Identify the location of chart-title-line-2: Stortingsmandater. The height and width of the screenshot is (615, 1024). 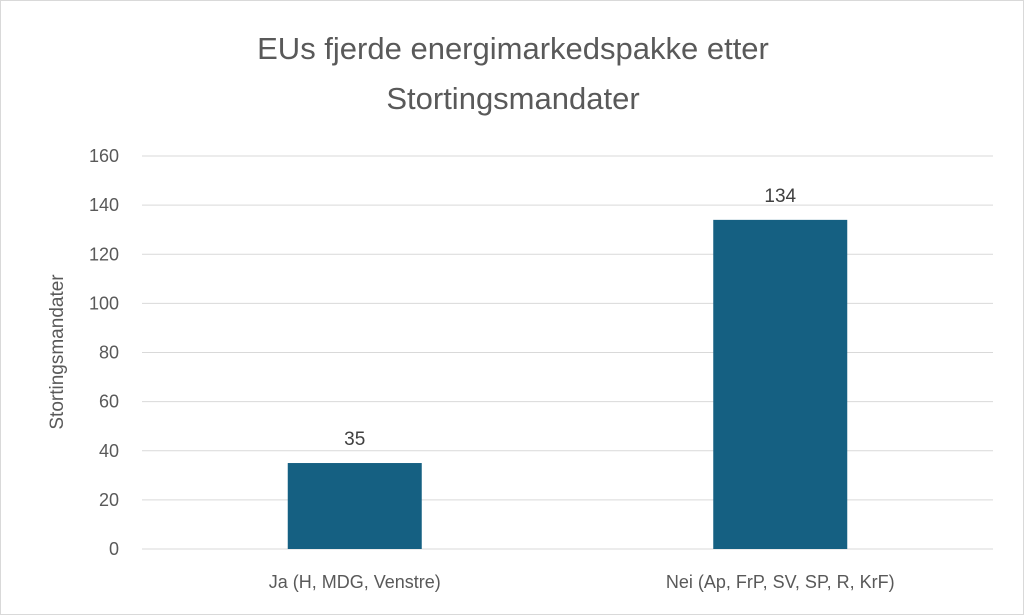
(512, 98).